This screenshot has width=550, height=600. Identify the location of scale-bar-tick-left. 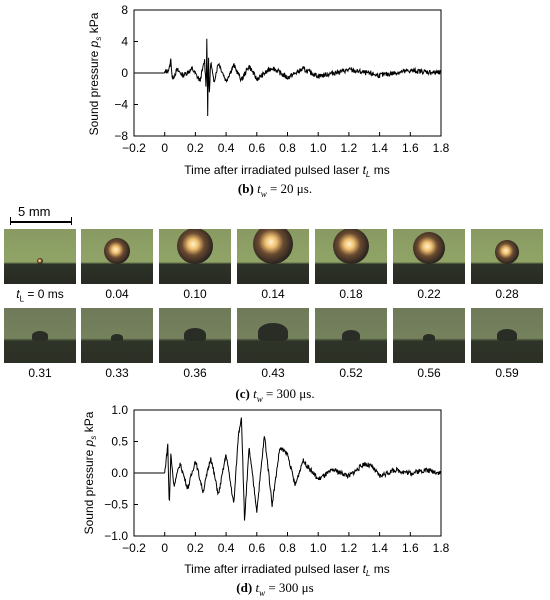
(10, 221).